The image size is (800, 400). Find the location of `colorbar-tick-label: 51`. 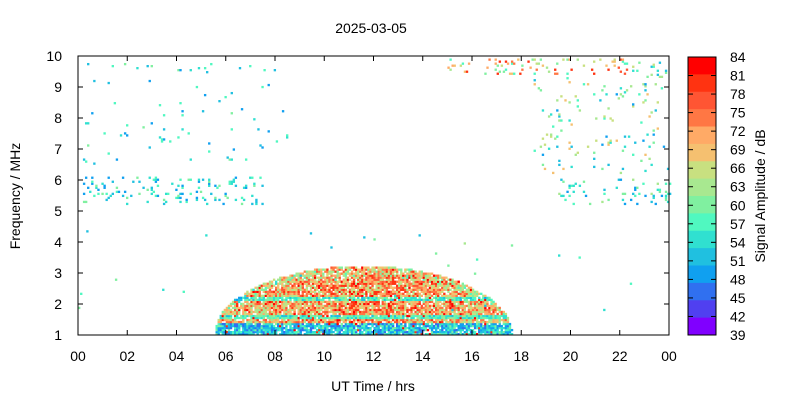

colorbar-tick-label: 51 is located at coordinates (738, 261).